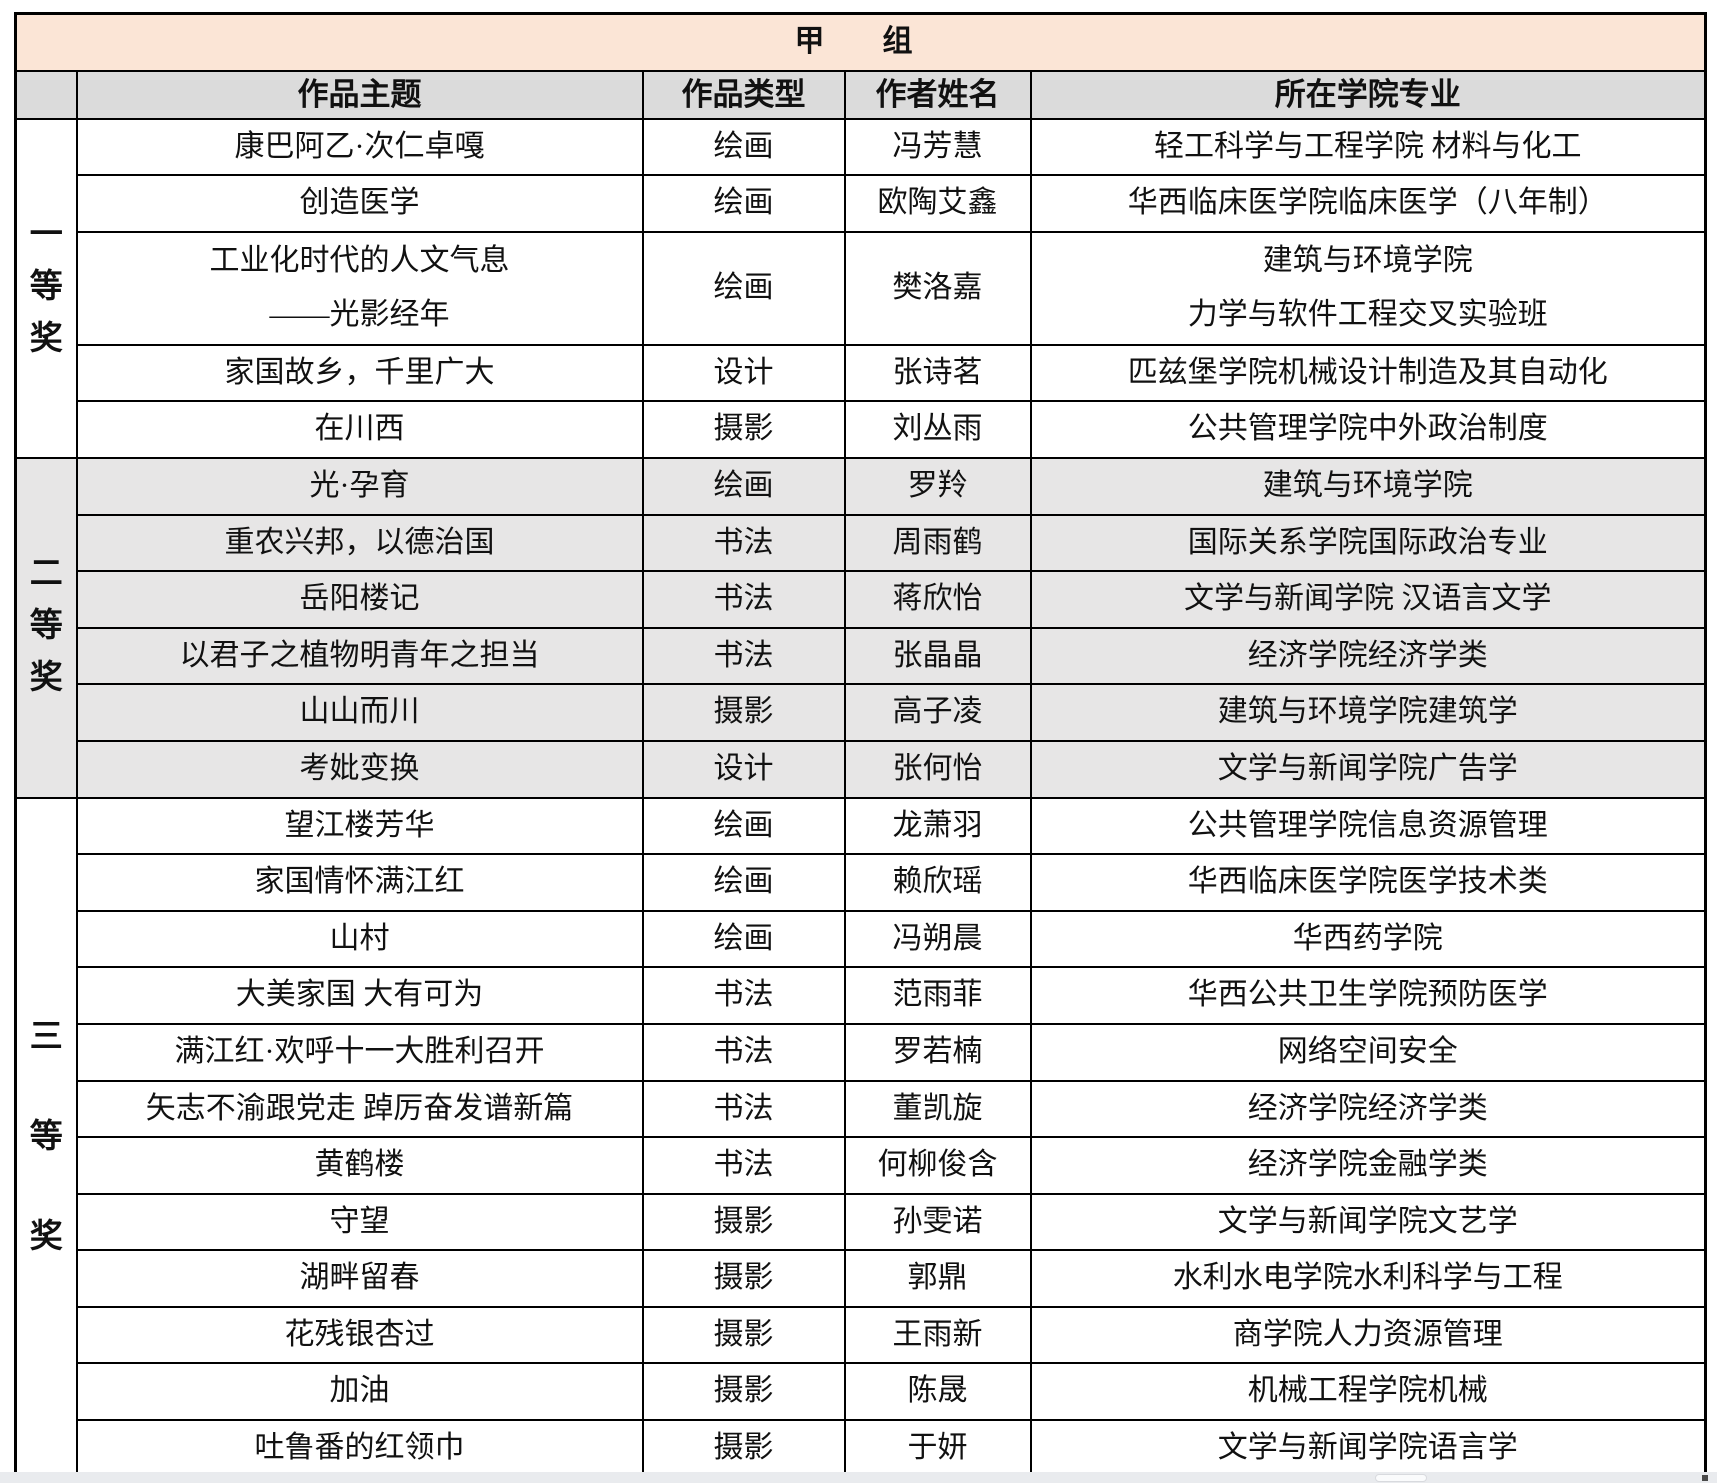 Image resolution: width=1717 pixels, height=1483 pixels. What do you see at coordinates (359, 1335) in the screenshot?
I see `theme-cell: 花残银杏过` at bounding box center [359, 1335].